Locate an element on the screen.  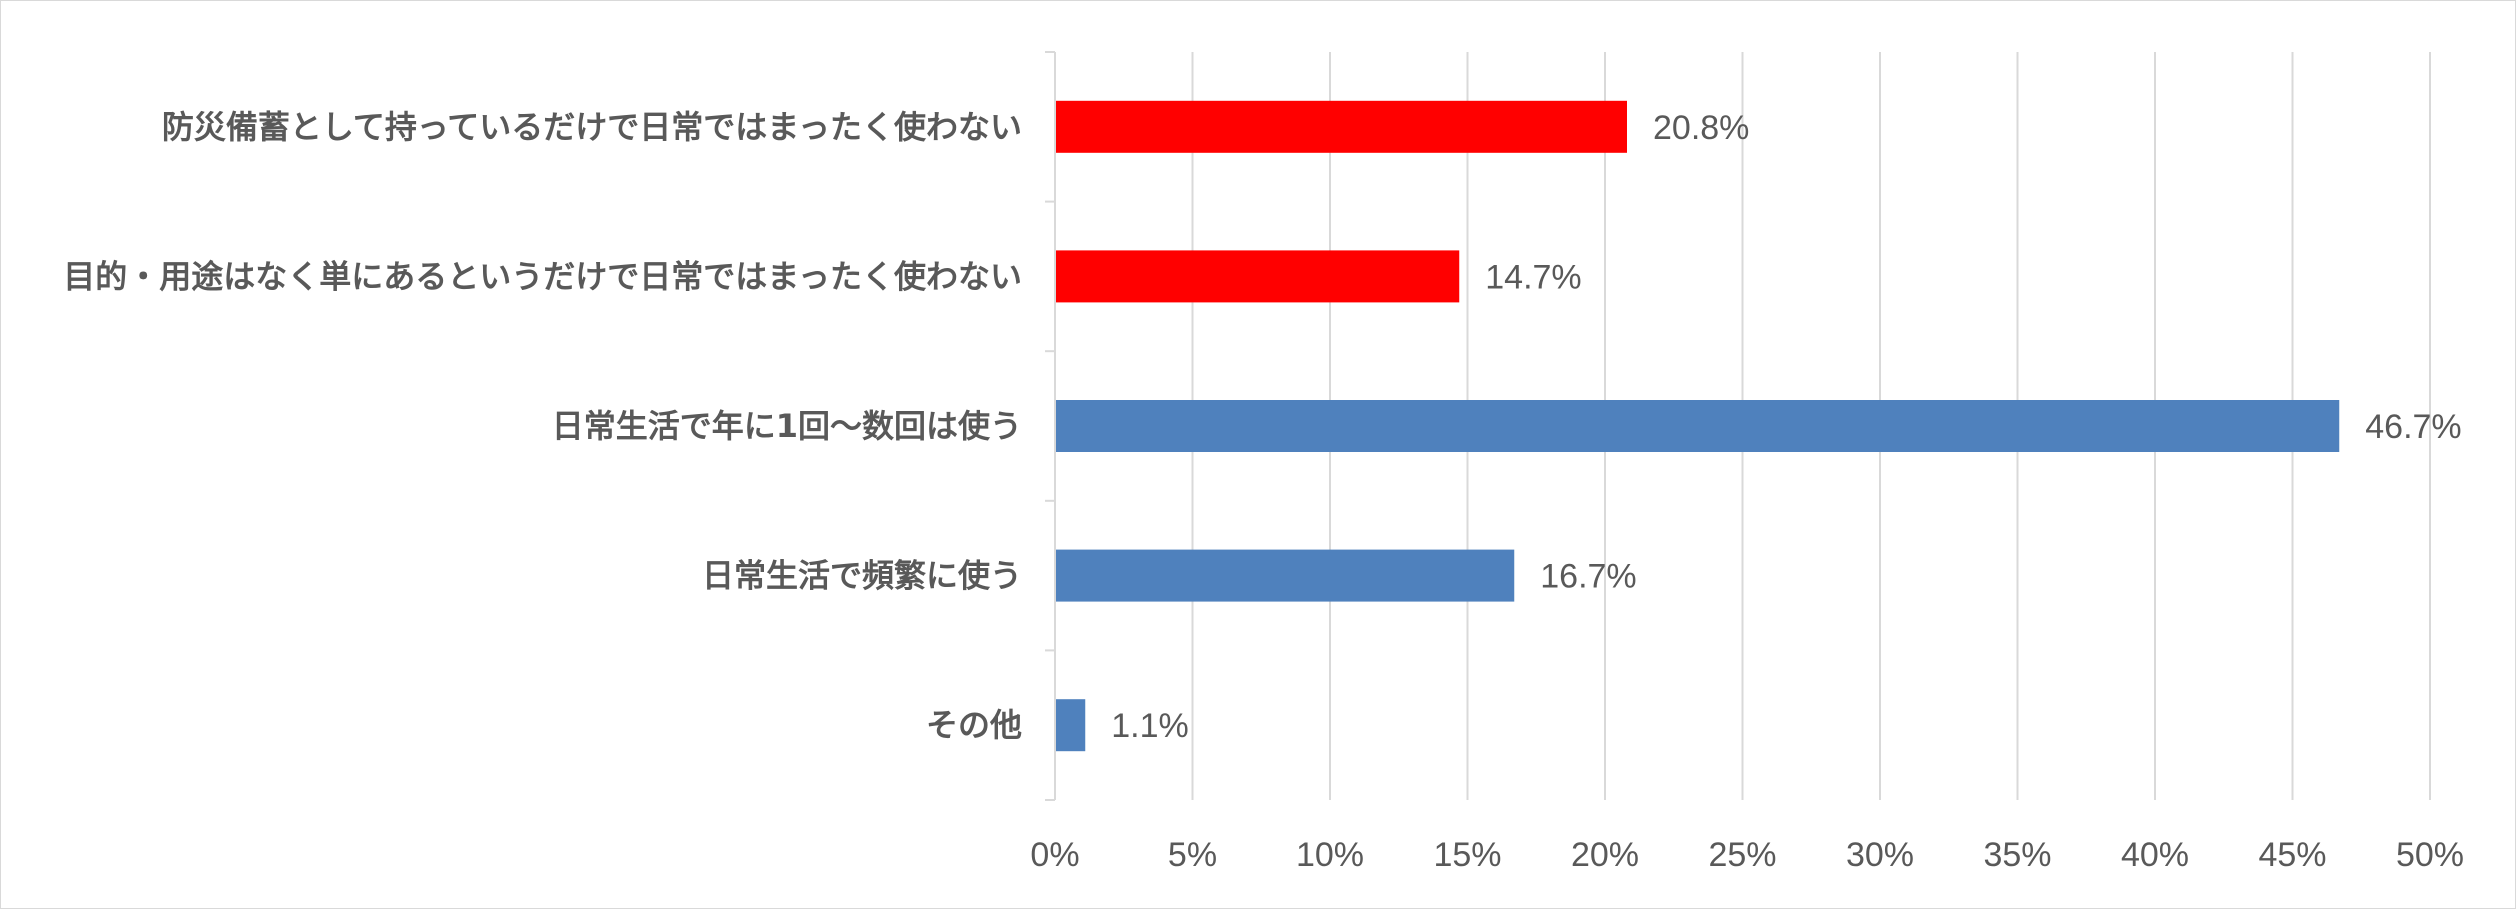
x-tick-label: 10% is located at coordinates (1330, 855).